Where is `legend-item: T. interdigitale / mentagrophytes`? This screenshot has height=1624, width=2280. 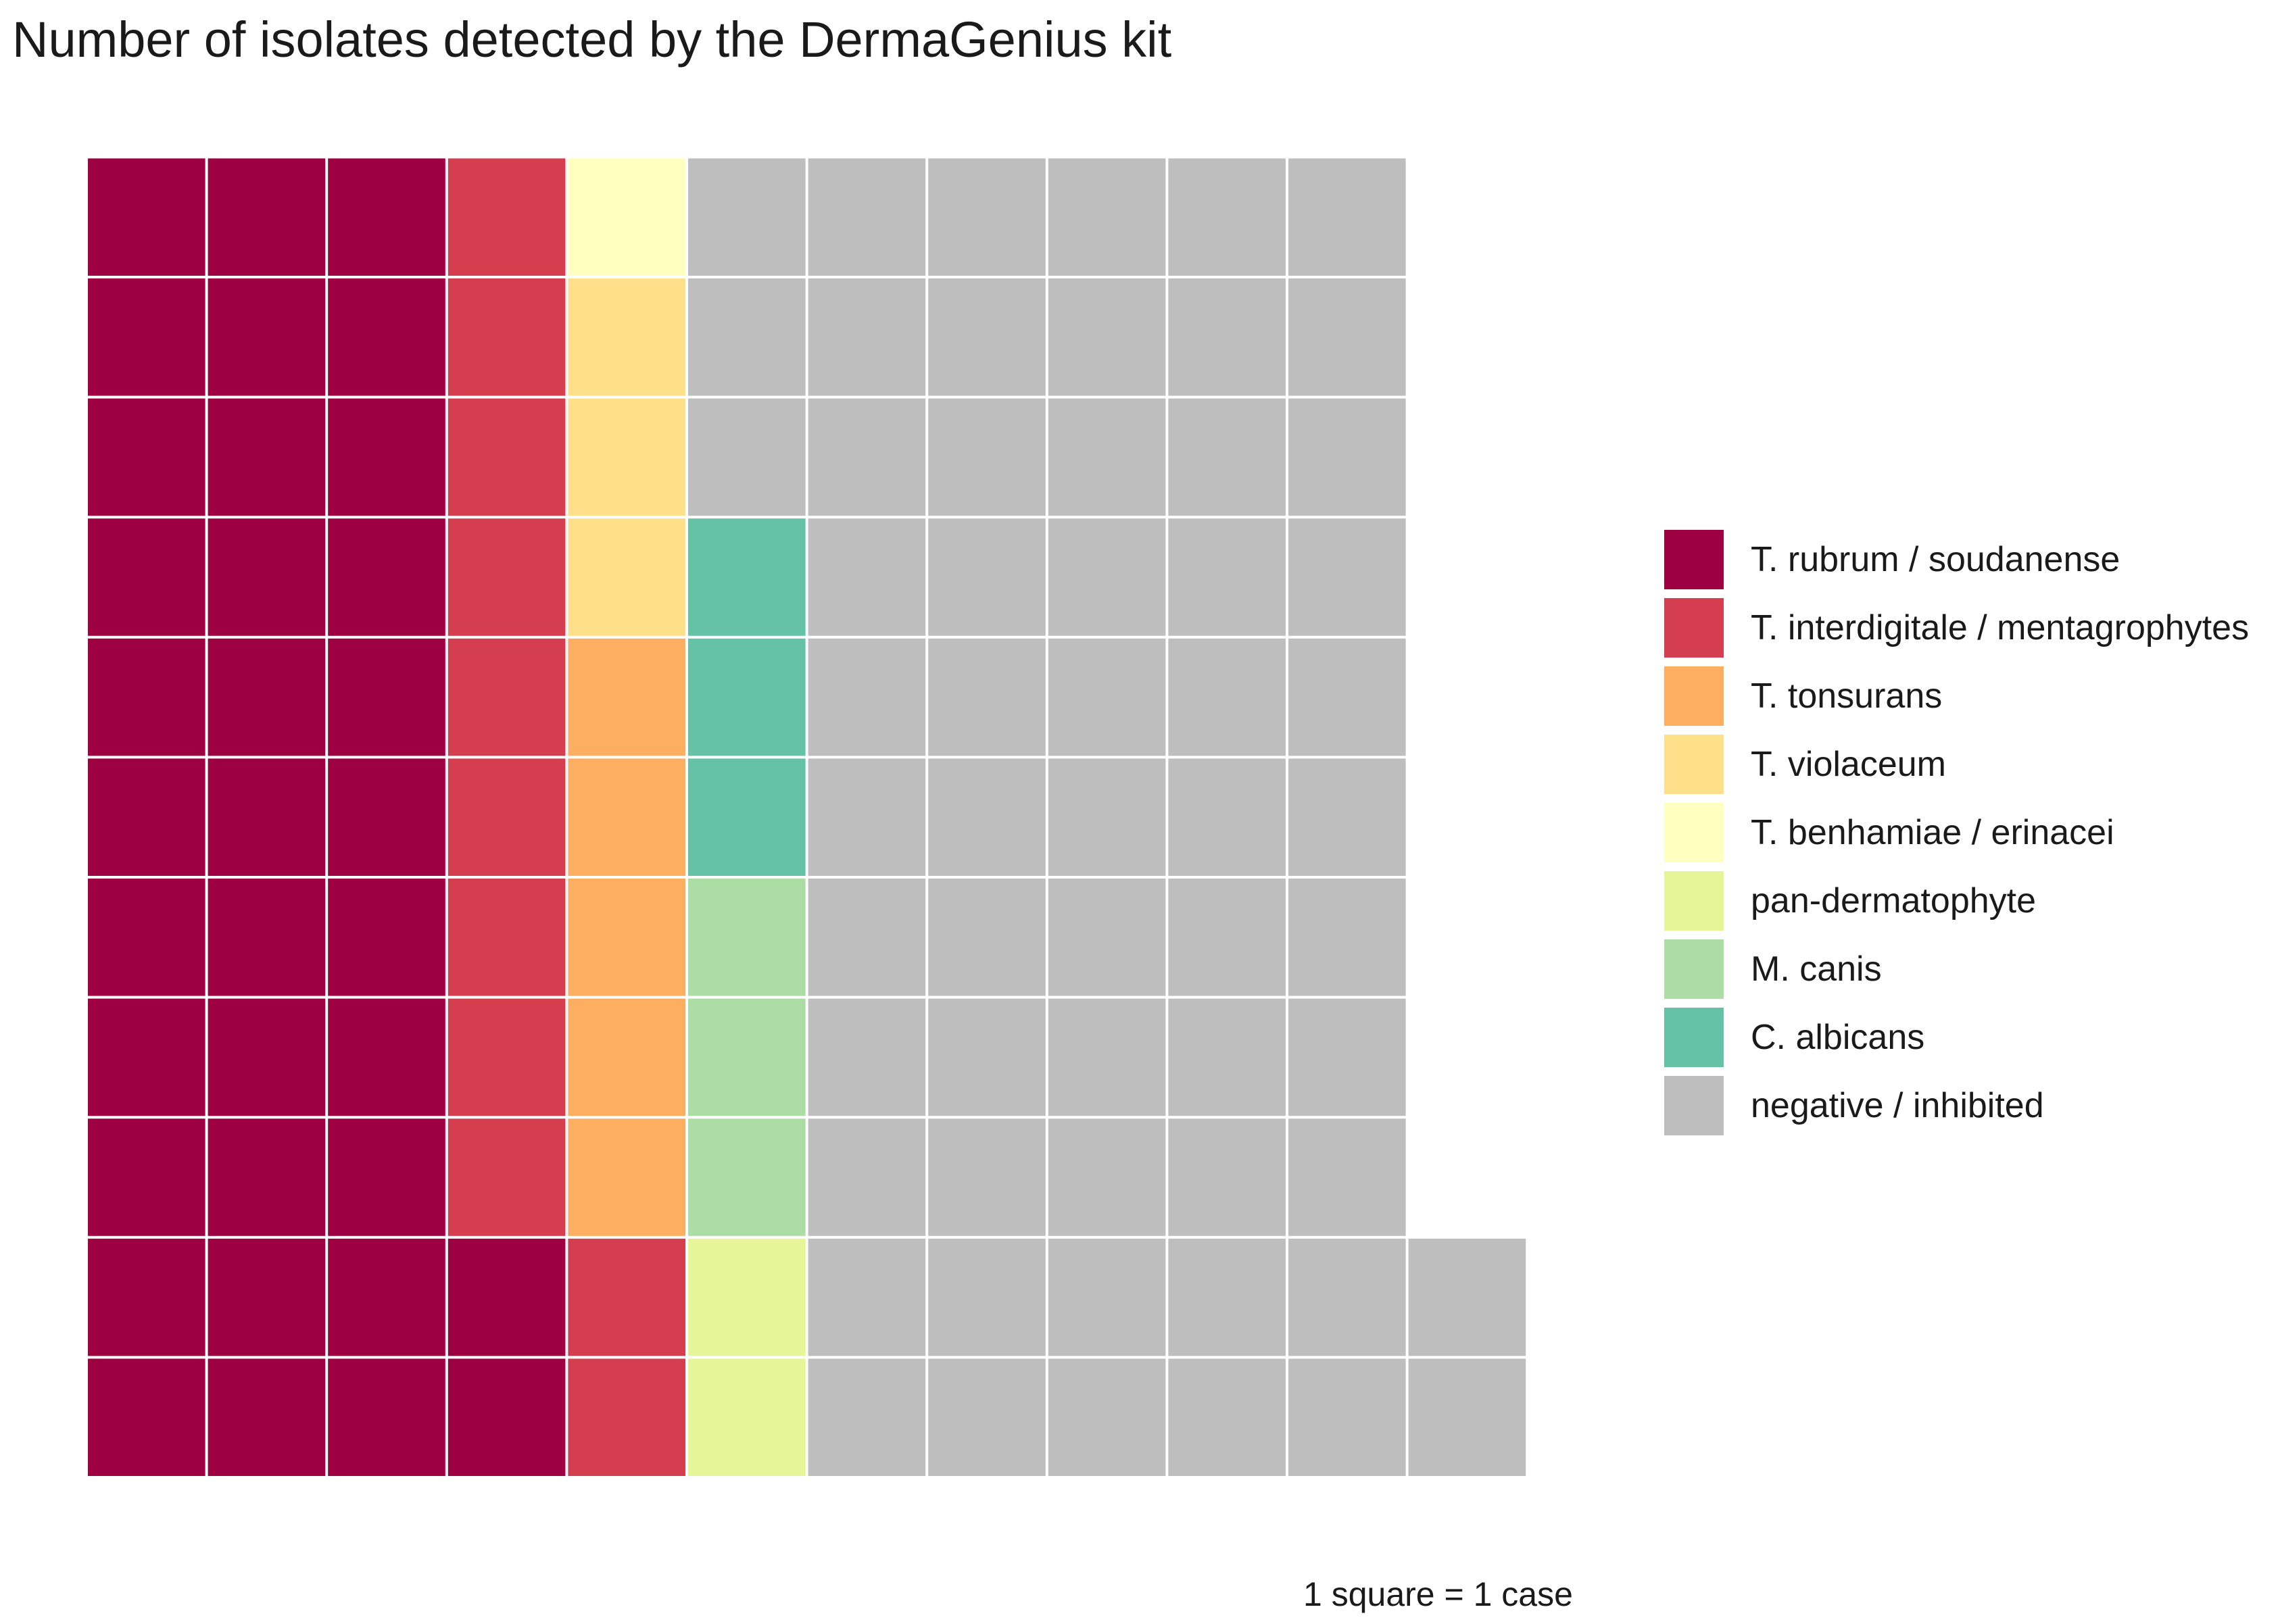
legend-item: T. interdigitale / mentagrophytes is located at coordinates (1956, 627).